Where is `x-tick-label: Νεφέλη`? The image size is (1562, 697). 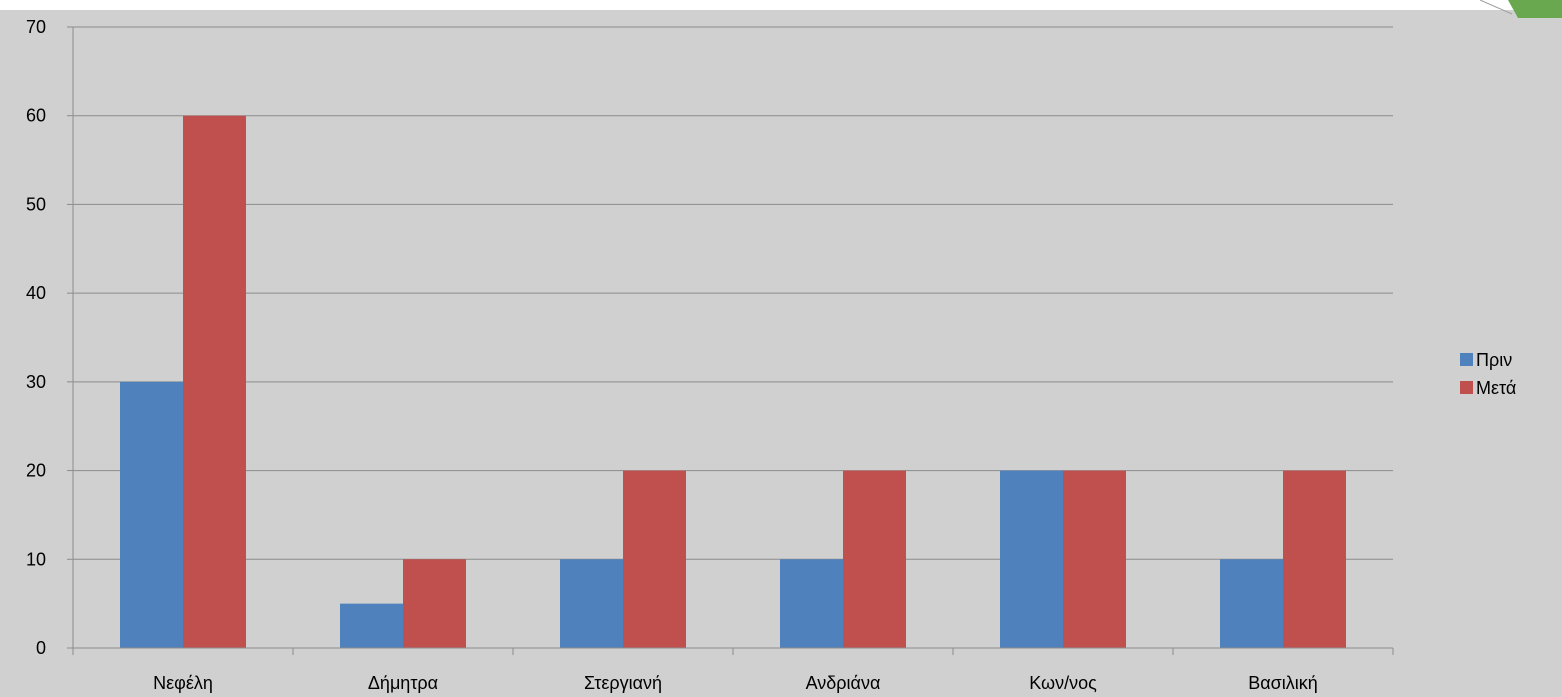 x-tick-label: Νεφέλη is located at coordinates (183, 683).